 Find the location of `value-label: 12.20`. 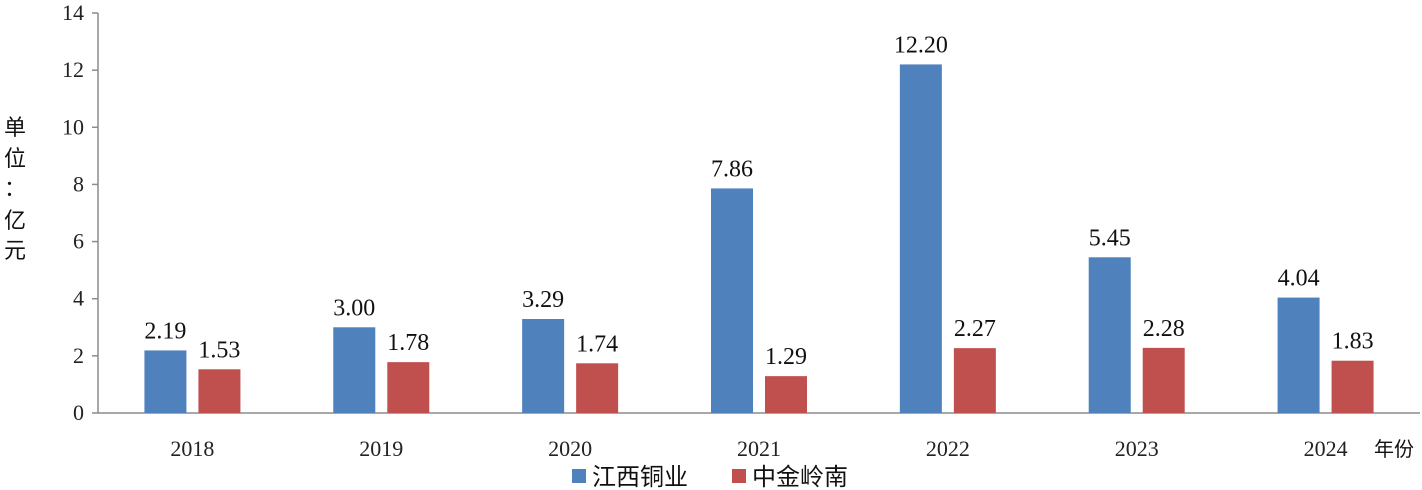

value-label: 12.20 is located at coordinates (921, 45).